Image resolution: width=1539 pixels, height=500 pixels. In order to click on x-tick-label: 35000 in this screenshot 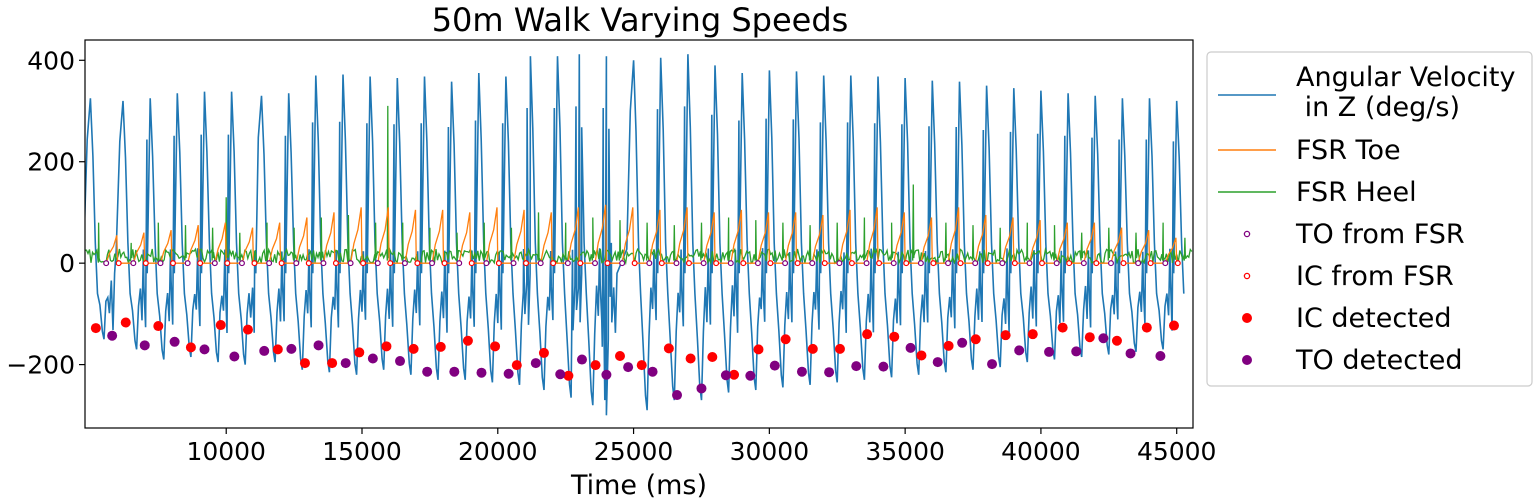, I will do `click(905, 451)`.